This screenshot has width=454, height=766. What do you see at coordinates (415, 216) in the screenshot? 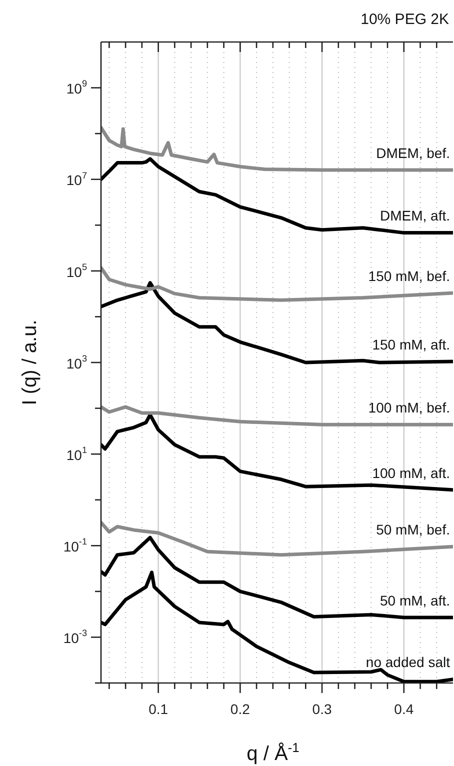
I see `series-label: DMEM, aft.` at bounding box center [415, 216].